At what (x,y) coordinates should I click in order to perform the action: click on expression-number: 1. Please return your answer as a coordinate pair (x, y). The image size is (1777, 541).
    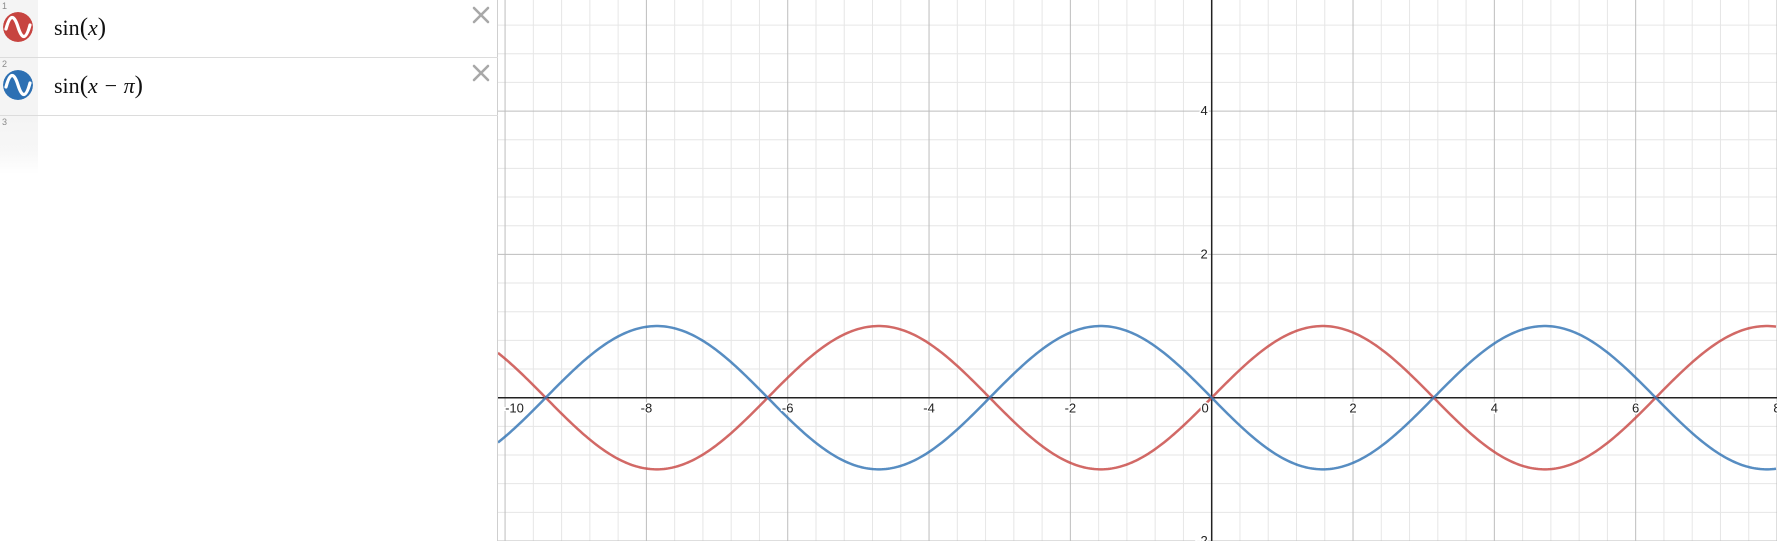
    Looking at the image, I should click on (5, 6).